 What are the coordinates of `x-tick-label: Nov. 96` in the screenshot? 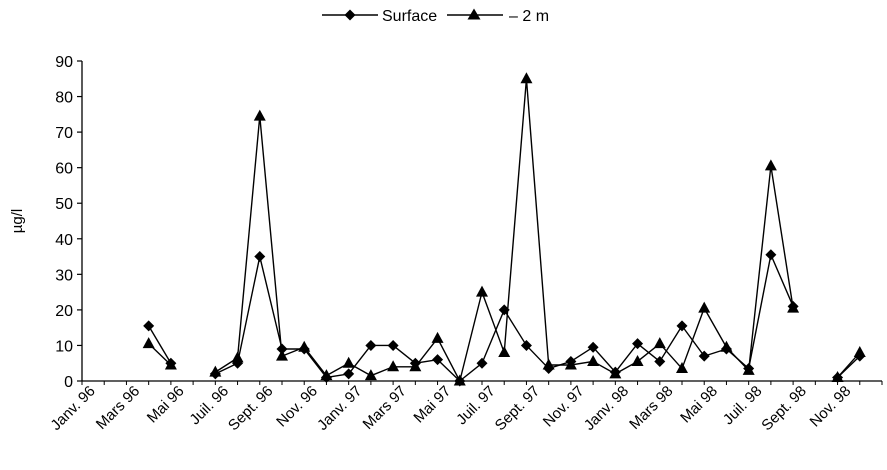 It's located at (297, 407).